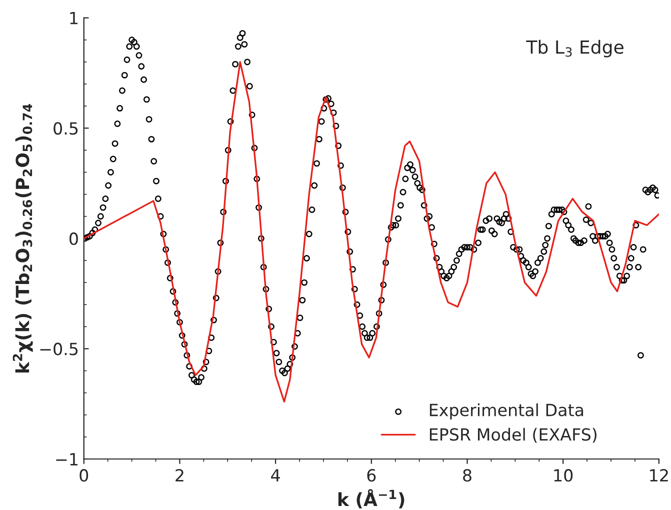  Describe the element at coordinates (659, 475) in the screenshot. I see `x-tick-label: 12` at that location.